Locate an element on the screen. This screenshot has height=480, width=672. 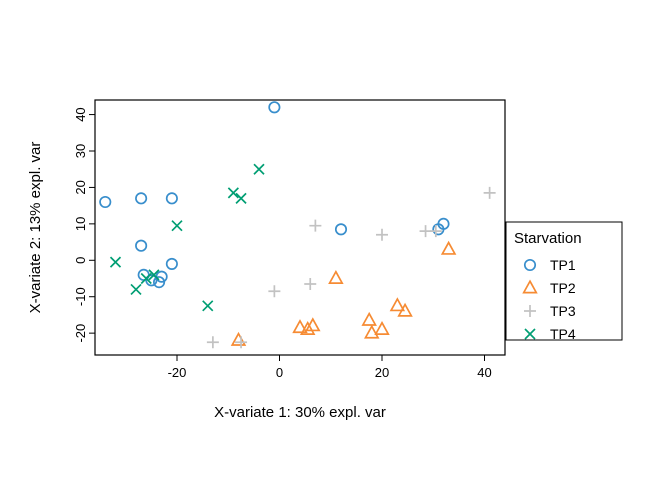
y-tick-label: -20 is located at coordinates (80, 333).